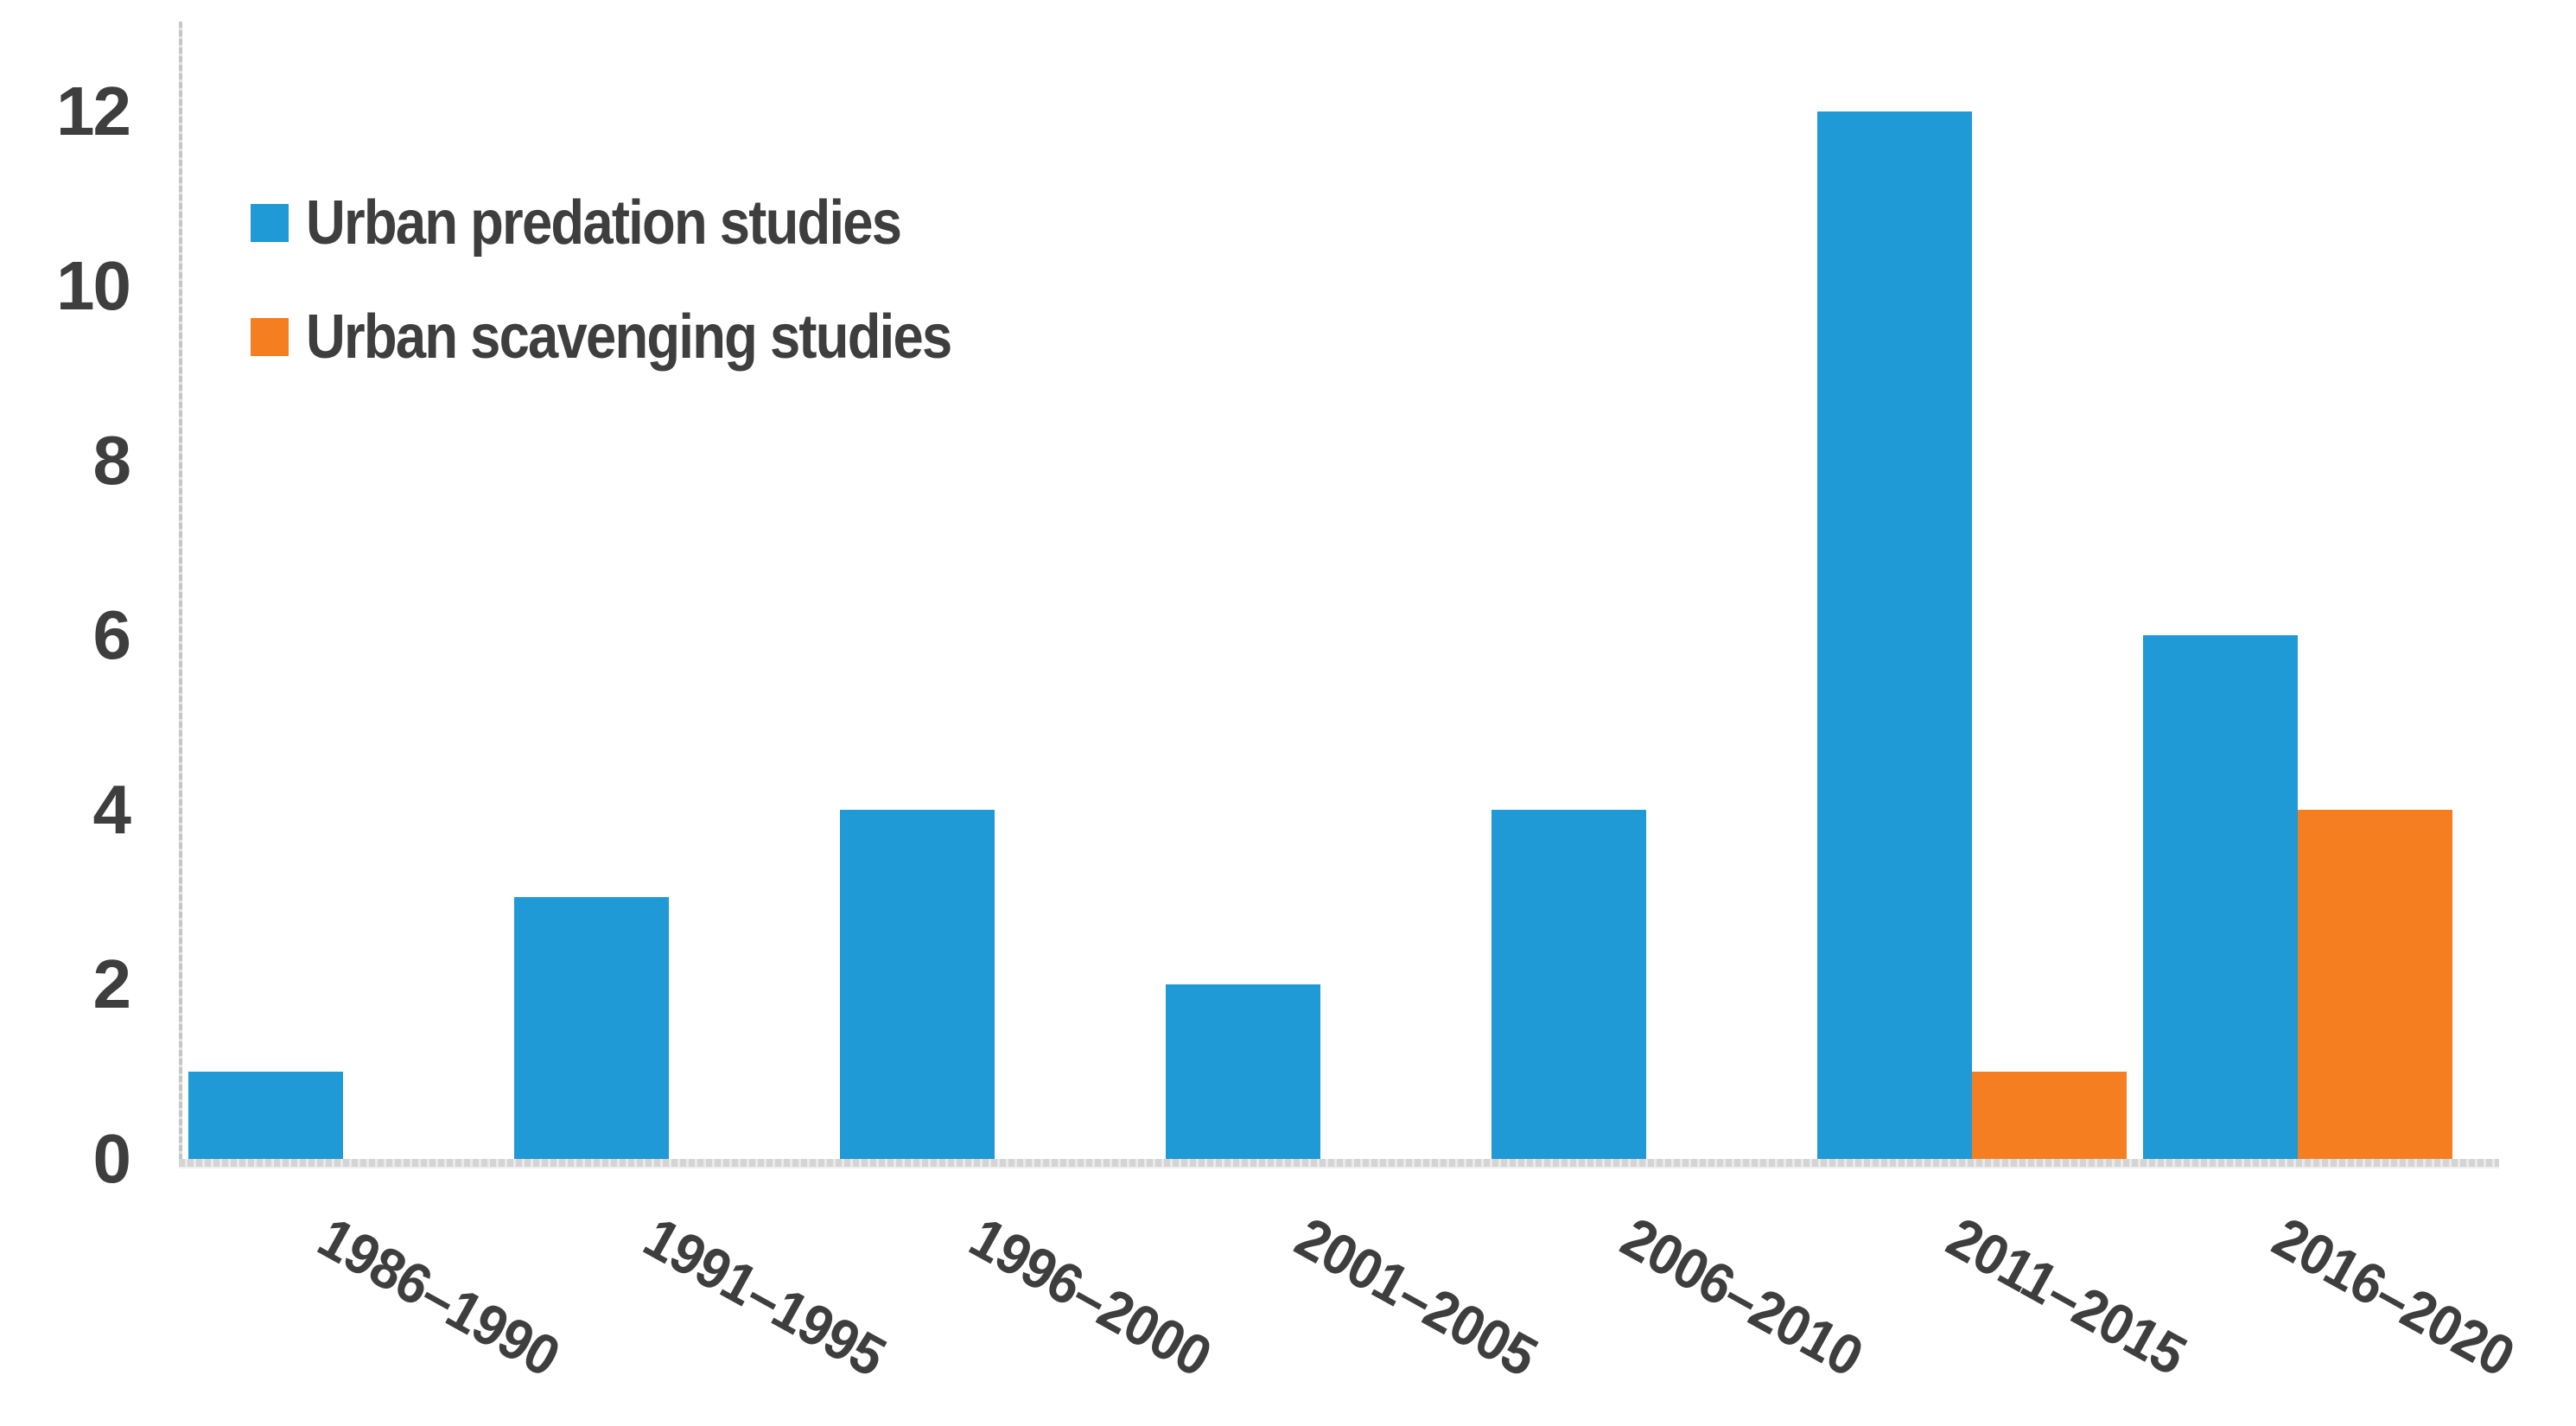 The width and height of the screenshot is (2576, 1426). I want to click on y-tick-label: 0, so click(112, 1158).